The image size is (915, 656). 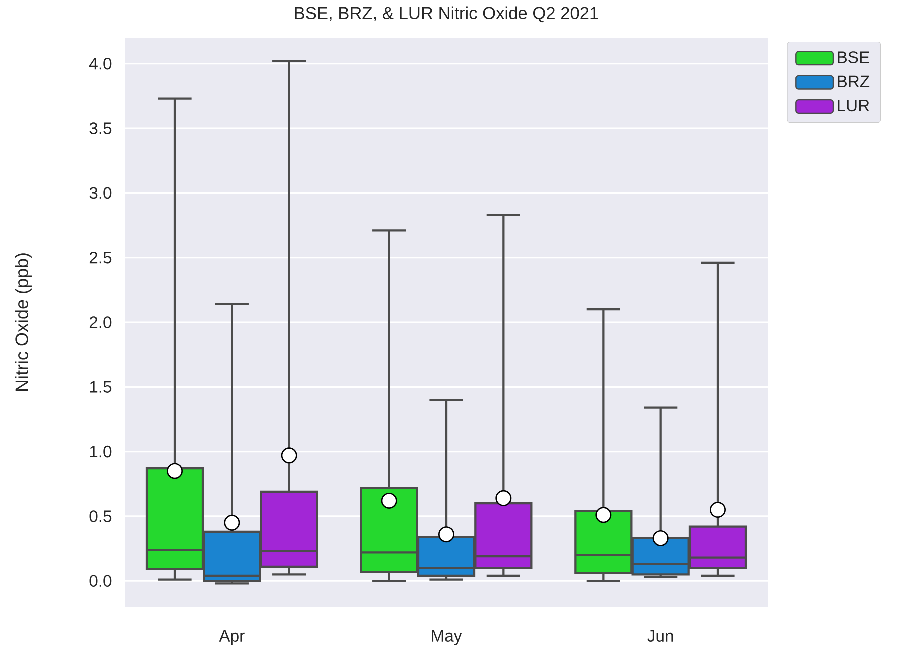 I want to click on x-tick-label: Apr, so click(x=232, y=638).